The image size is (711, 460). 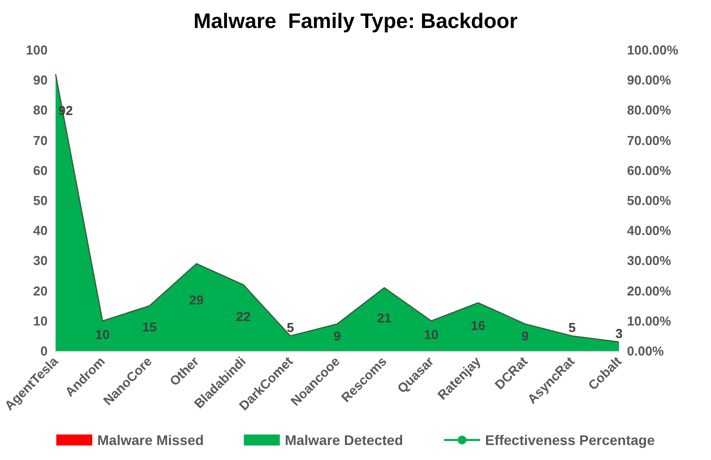 I want to click on data-label: 29, so click(x=196, y=300).